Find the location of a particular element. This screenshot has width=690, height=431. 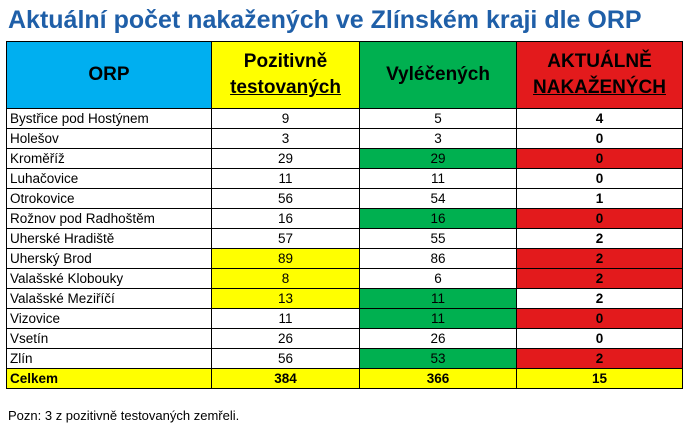

cell-orp: Rožnov pod Radhoštěm is located at coordinates (109, 218).